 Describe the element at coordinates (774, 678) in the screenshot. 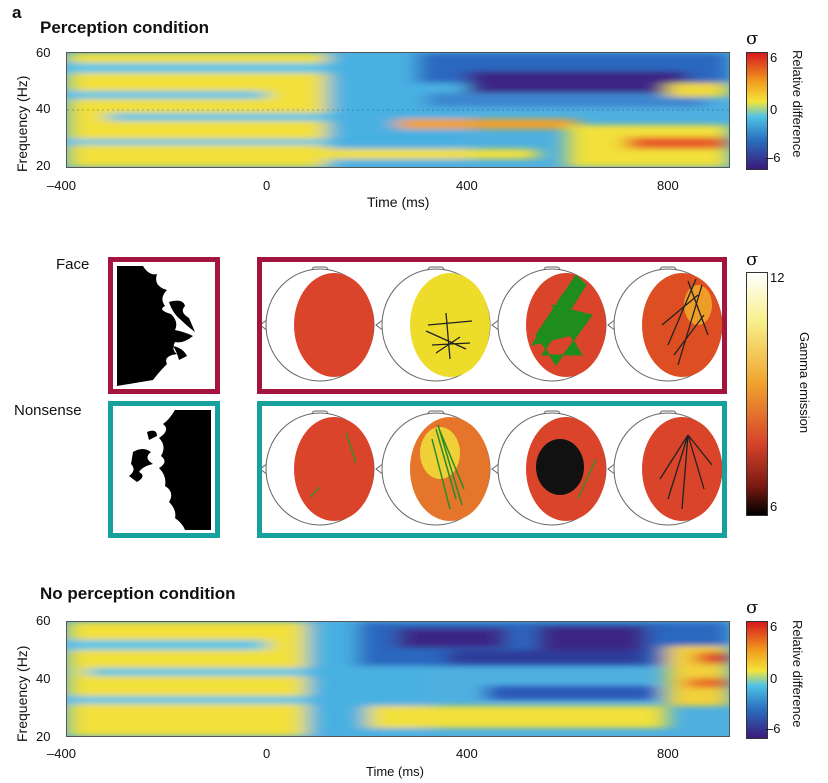

I see `bottom-cbar-tick-0: 0` at that location.